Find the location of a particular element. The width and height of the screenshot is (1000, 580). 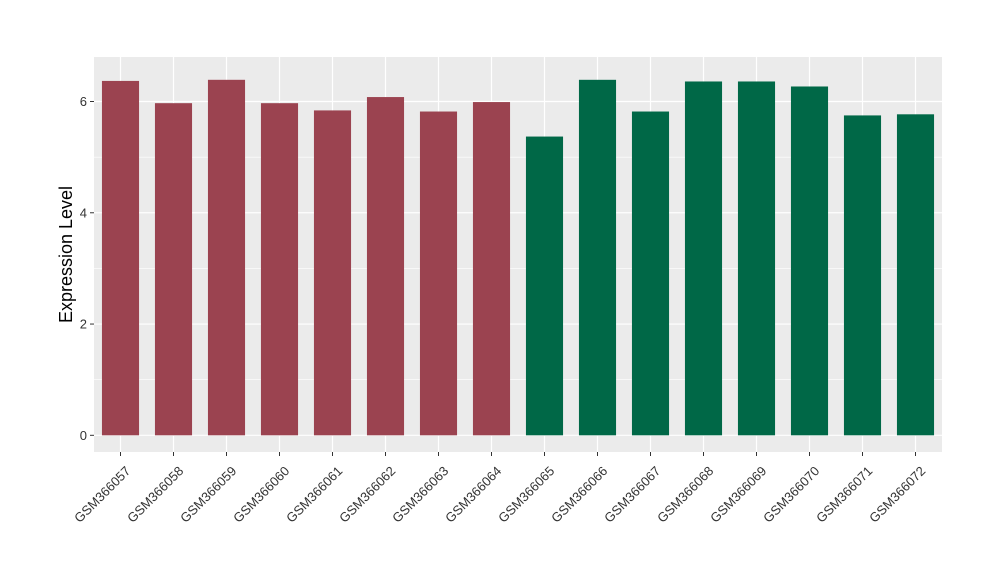

bar-GSM366059 is located at coordinates (226, 257).